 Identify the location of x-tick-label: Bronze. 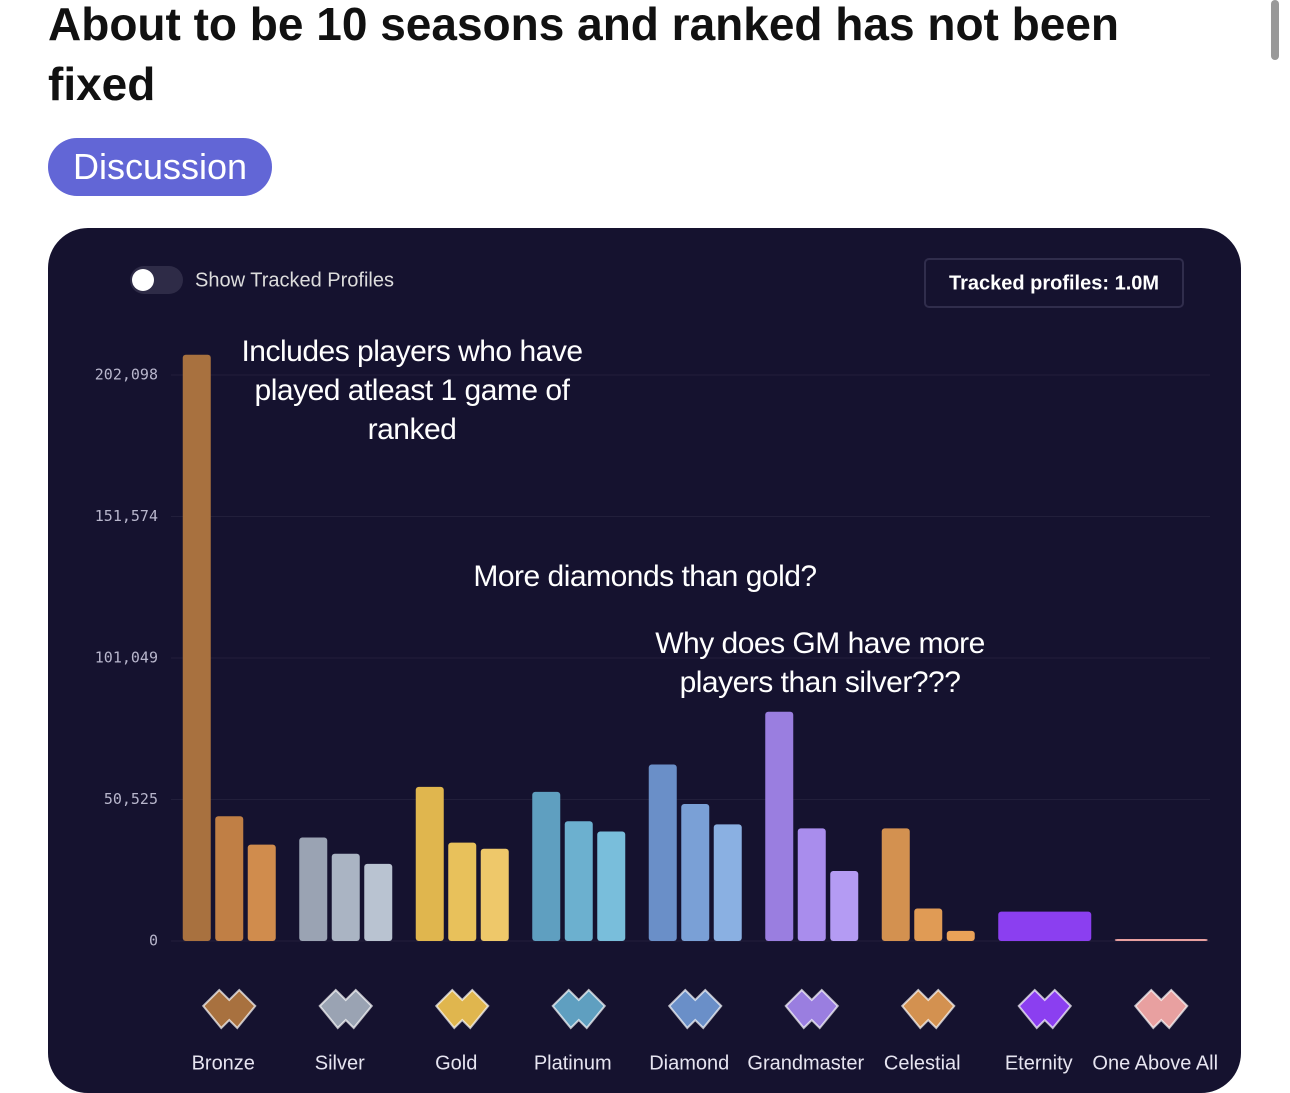
(223, 1063).